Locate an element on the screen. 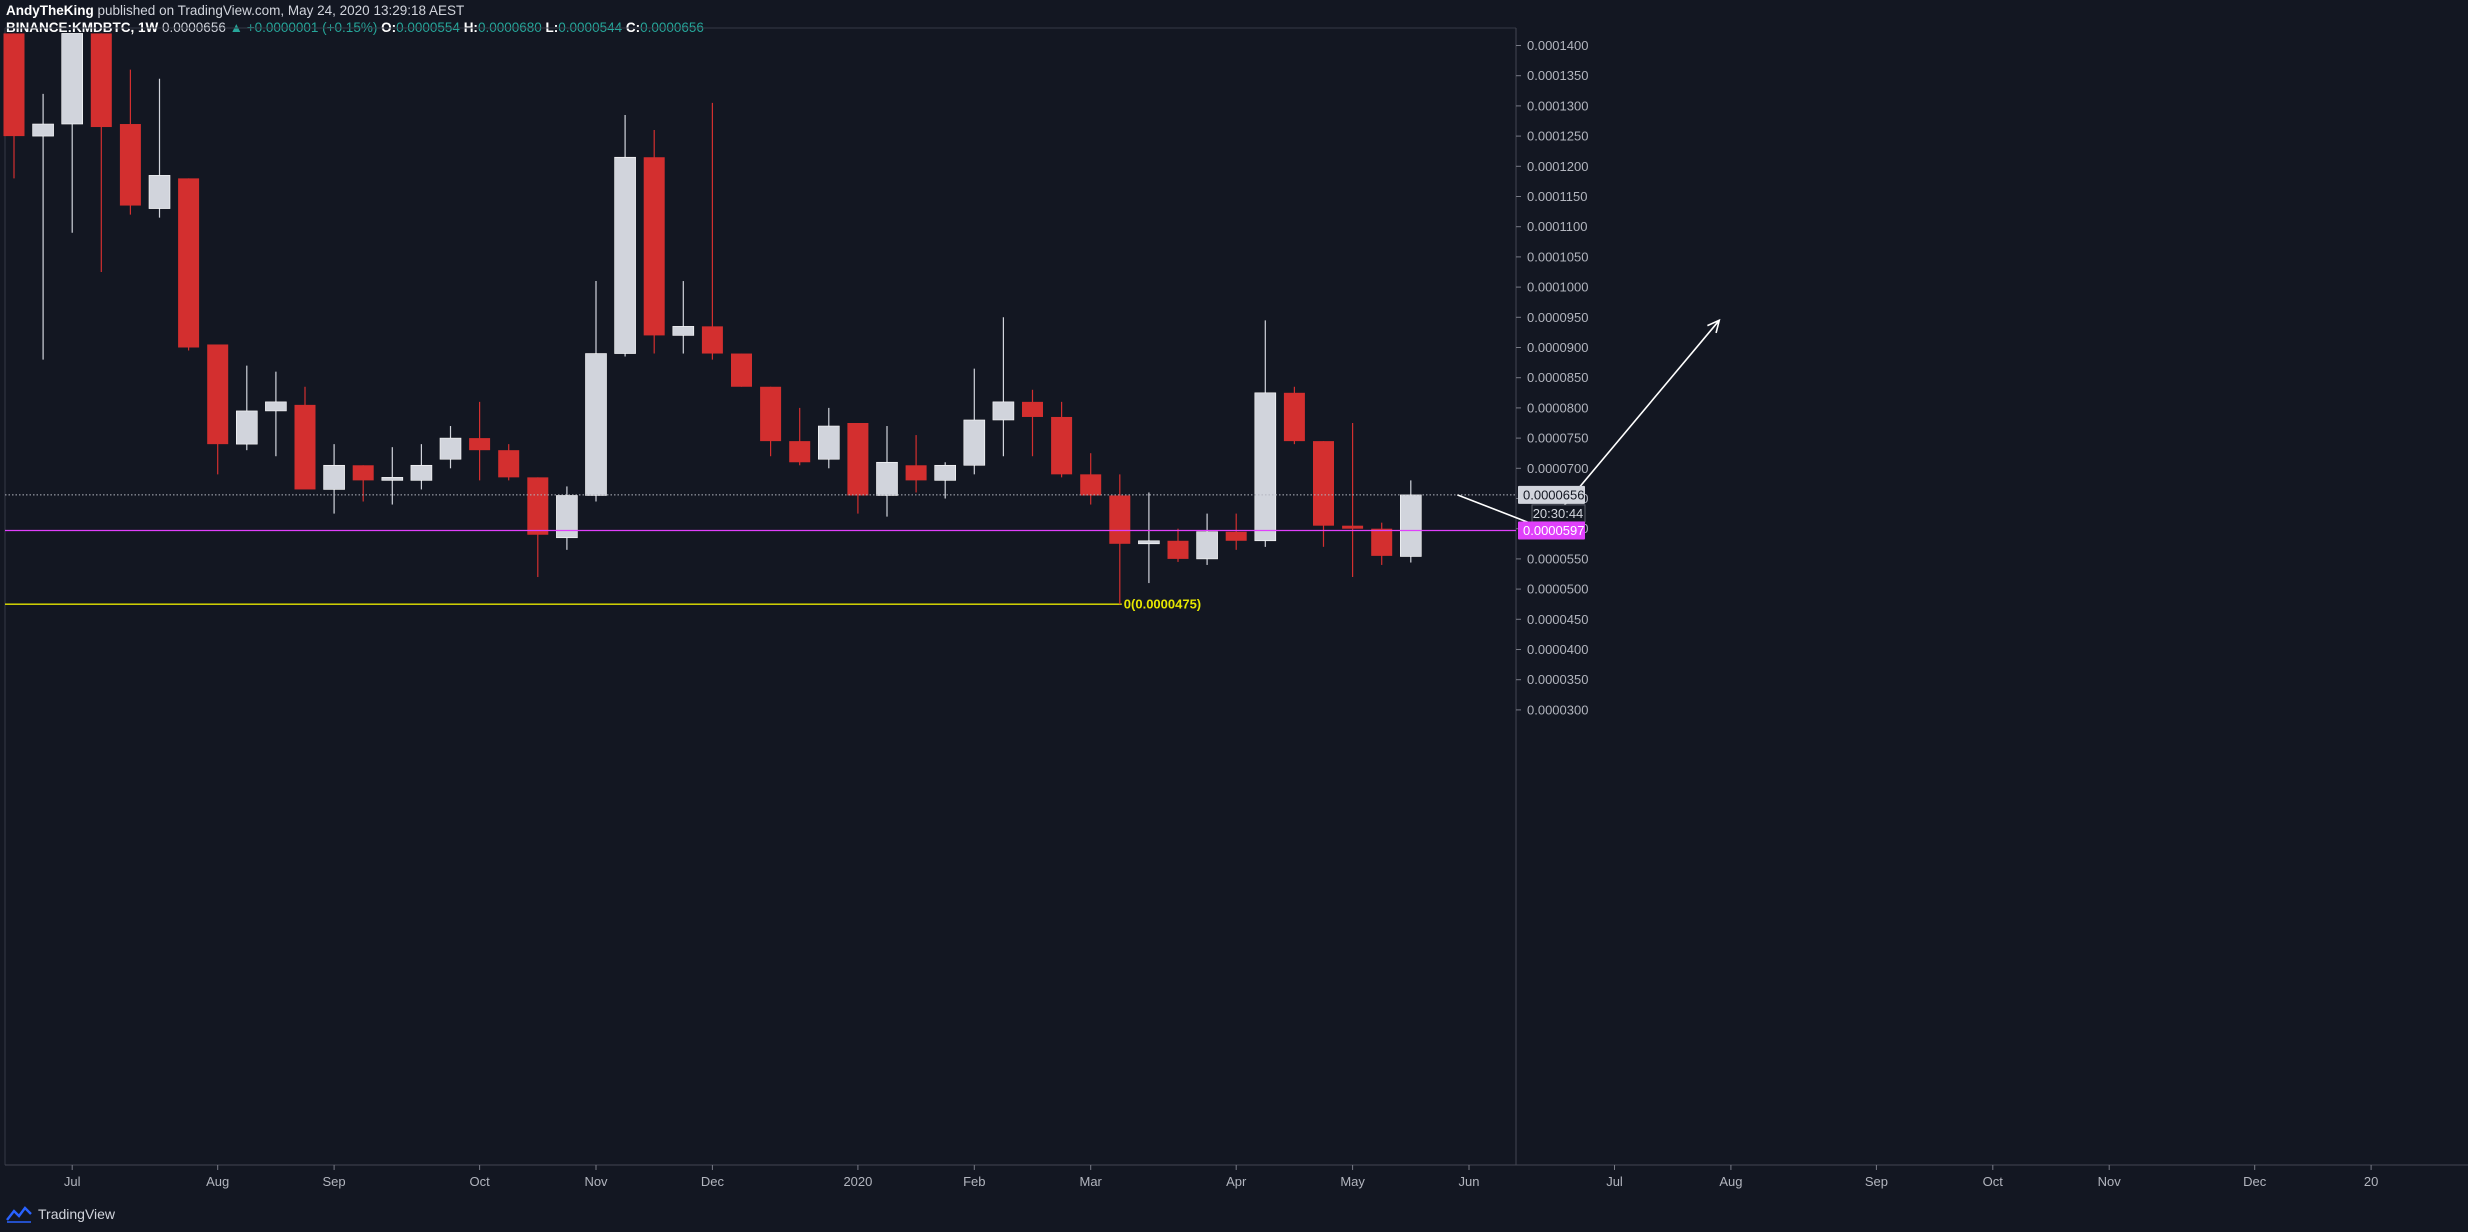 This screenshot has height=1232, width=2468. author-name: AndyTheKing is located at coordinates (50, 10).